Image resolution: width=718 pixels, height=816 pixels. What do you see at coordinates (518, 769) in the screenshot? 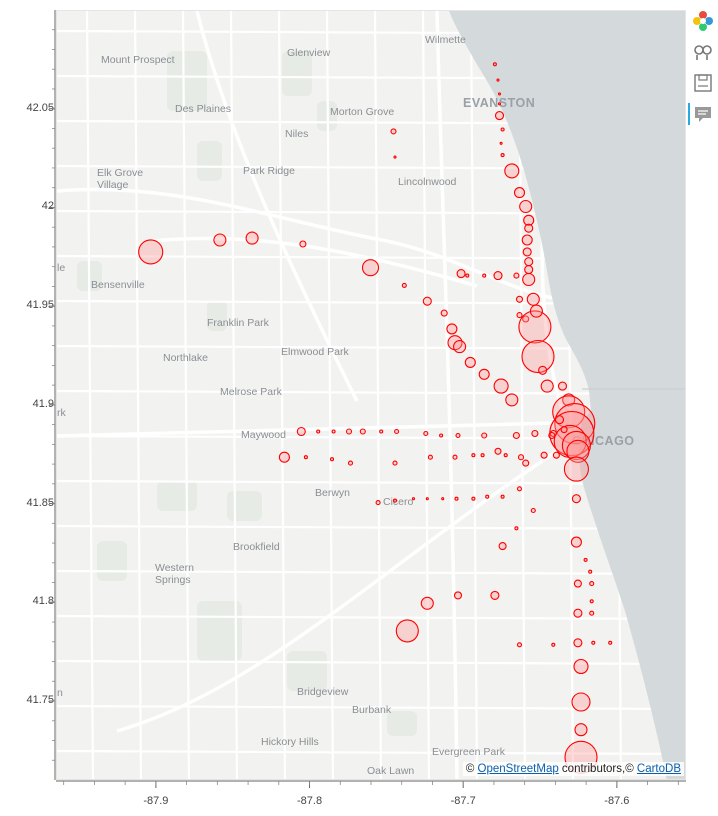
I see `osm-link: OpenStreetMap` at bounding box center [518, 769].